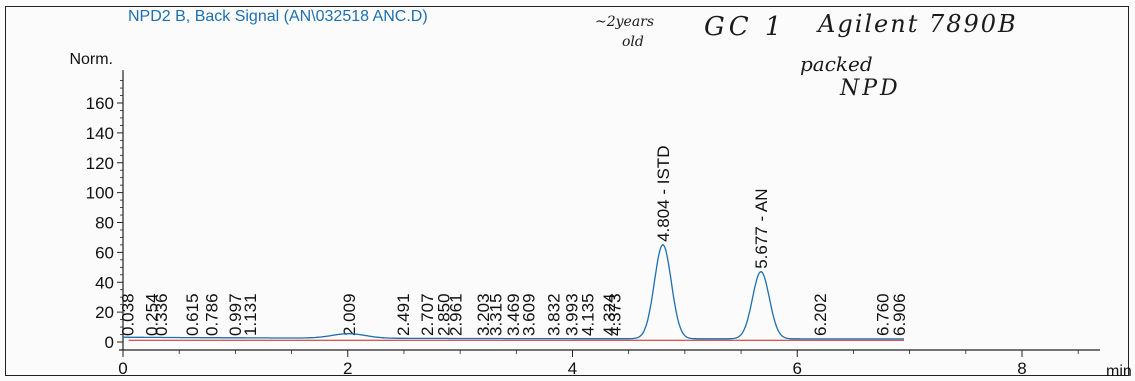  Describe the element at coordinates (100, 163) in the screenshot. I see `y-tick-label: 120` at that location.